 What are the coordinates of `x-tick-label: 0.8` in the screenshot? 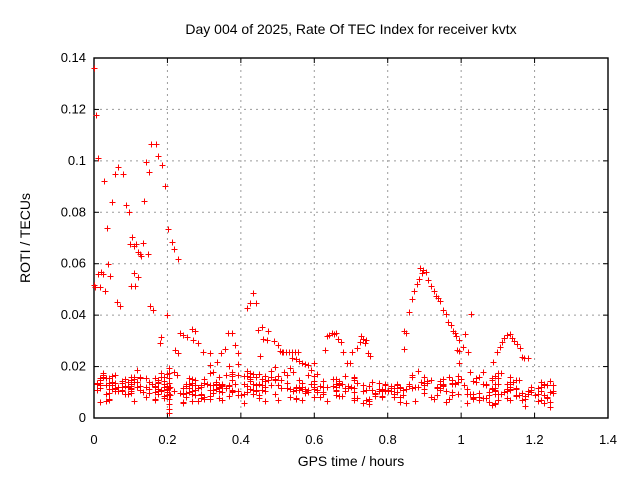 It's located at (388, 439).